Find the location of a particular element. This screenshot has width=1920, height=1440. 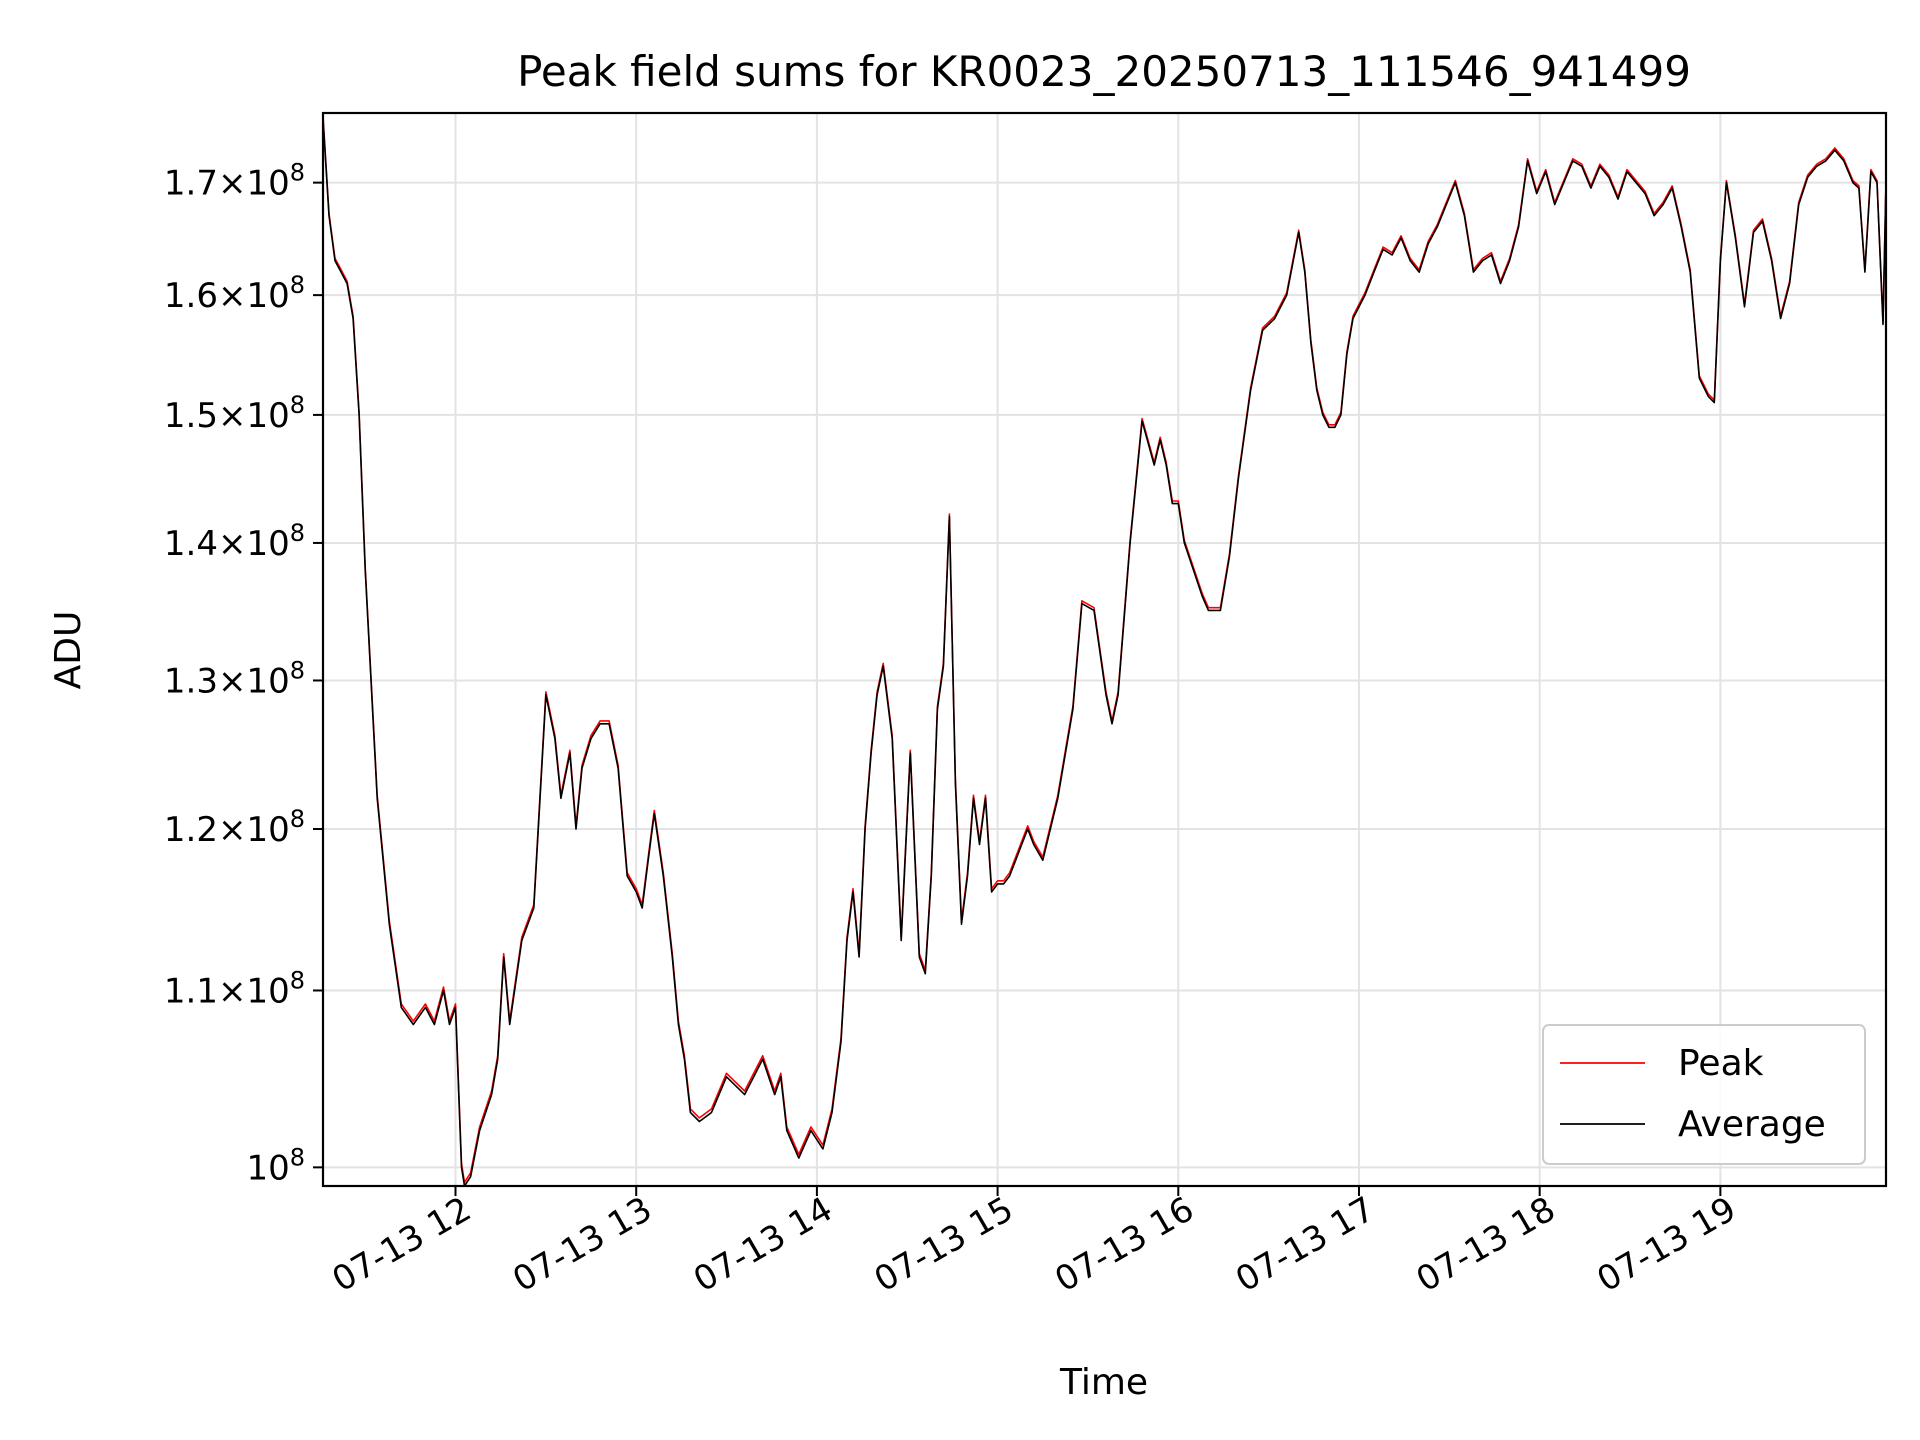

y-tick-label: 1.4×108 is located at coordinates (234, 541).